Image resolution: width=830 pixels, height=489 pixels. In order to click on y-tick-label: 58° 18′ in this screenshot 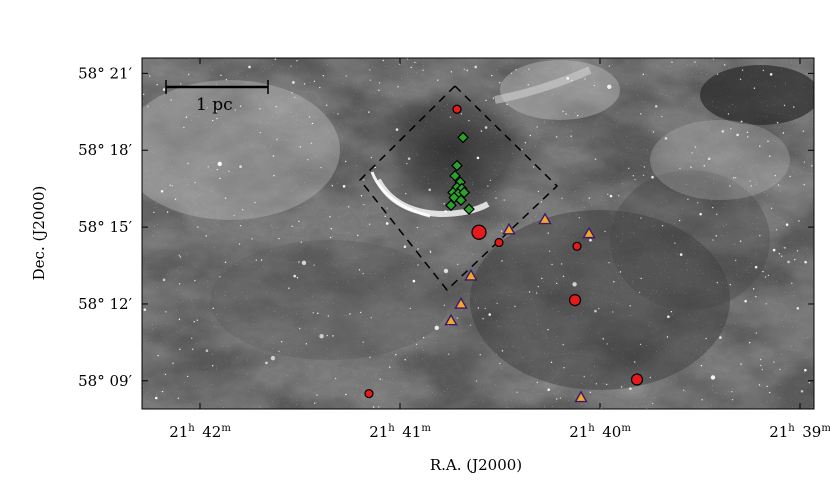, I will do `click(105, 150)`.